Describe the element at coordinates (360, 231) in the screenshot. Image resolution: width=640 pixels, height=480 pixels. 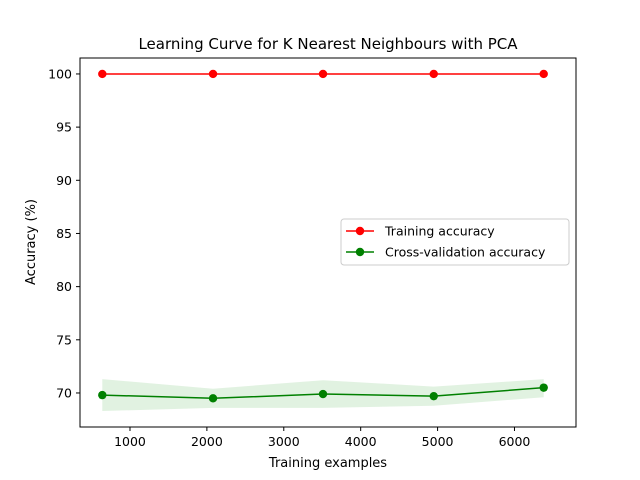
I see `legend-training-accuracy-marker` at that location.